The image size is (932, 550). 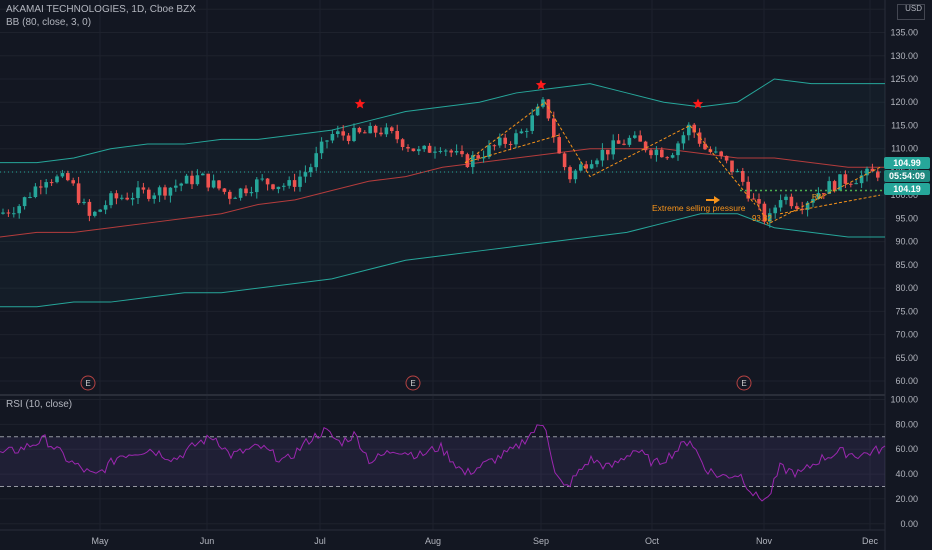 What do you see at coordinates (906, 499) in the screenshot?
I see `rsi-tick-label: 20.00` at bounding box center [906, 499].